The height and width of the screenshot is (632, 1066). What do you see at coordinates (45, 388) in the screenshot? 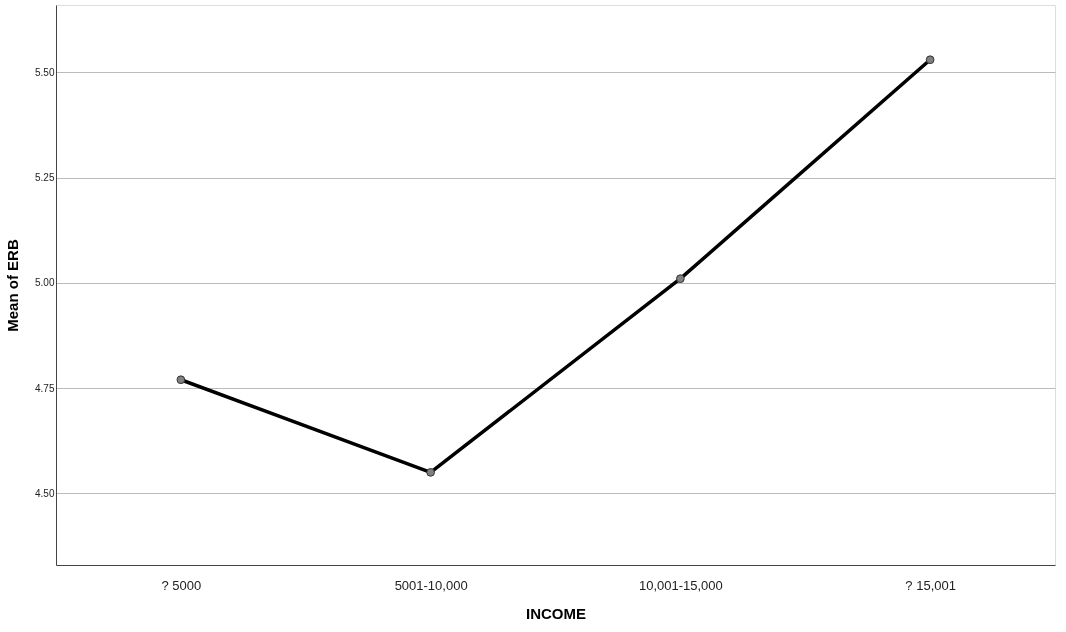
I see `y-tick-label: 4.75` at bounding box center [45, 388].